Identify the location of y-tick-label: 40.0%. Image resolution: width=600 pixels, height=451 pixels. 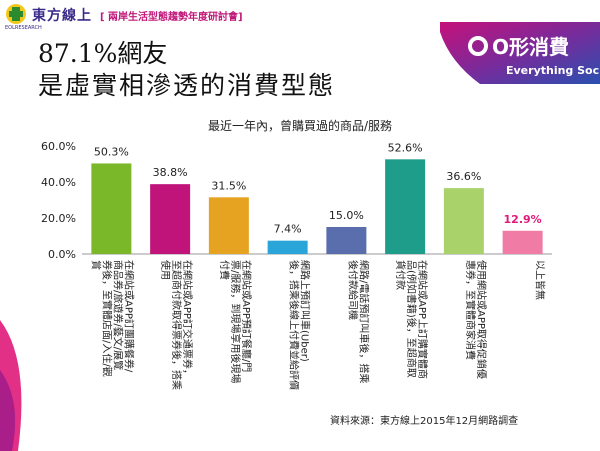
(58, 182).